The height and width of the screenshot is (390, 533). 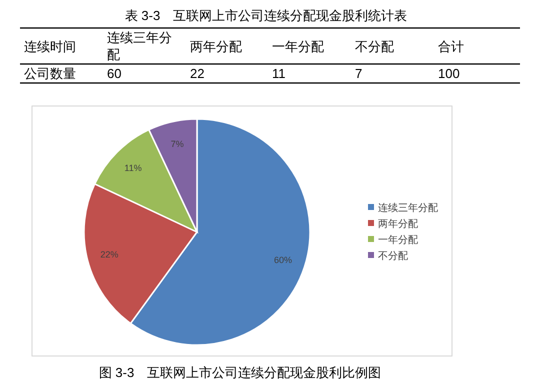 What do you see at coordinates (398, 224) in the screenshot?
I see `legend-label: 两年分配` at bounding box center [398, 224].